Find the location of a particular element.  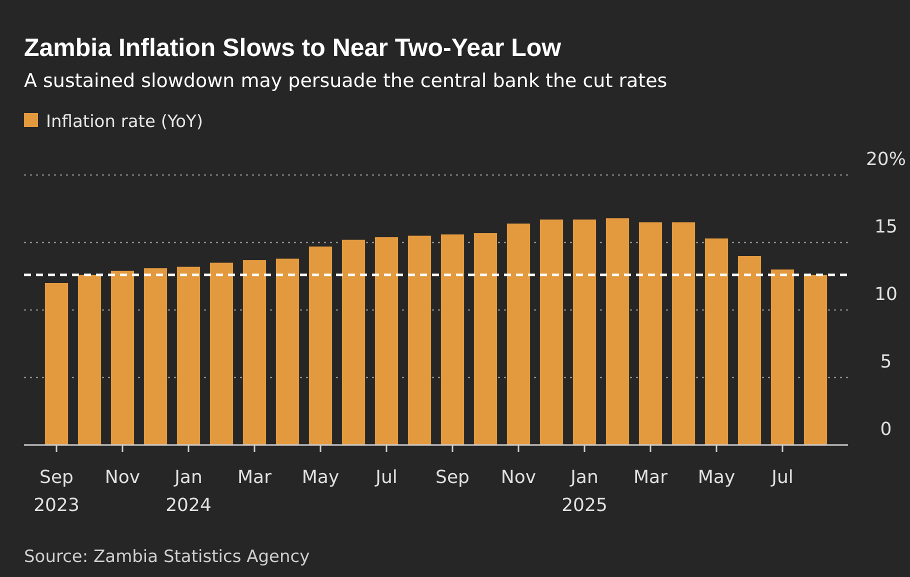

y-tick-label: 10 is located at coordinates (886, 294).